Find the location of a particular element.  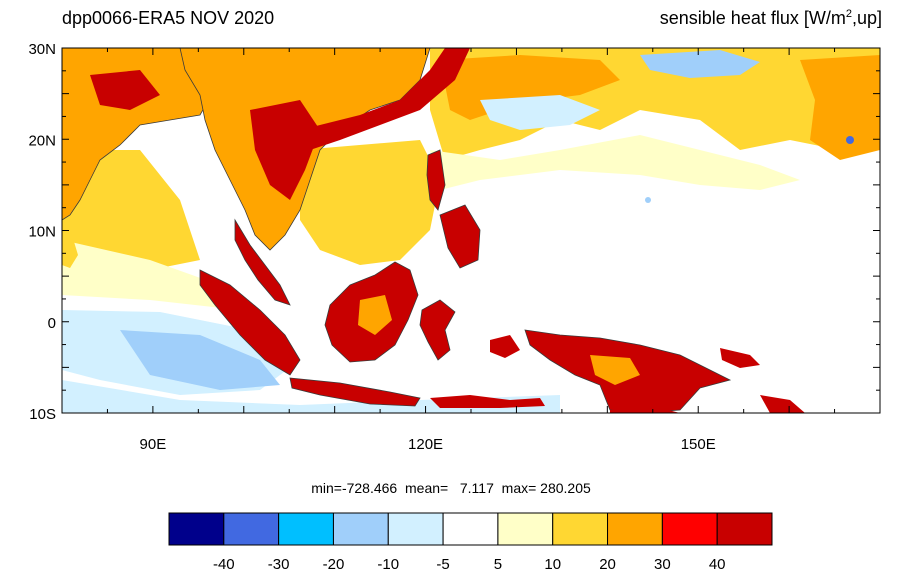

mid-pacific-blue-patch is located at coordinates (540, 112).